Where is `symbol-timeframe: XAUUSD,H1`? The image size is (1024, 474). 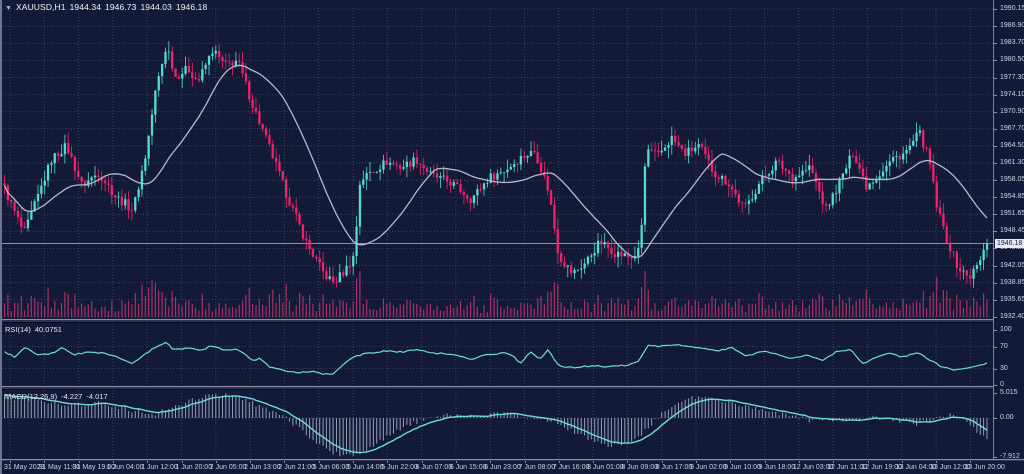 symbol-timeframe: XAUUSD,H1 is located at coordinates (41, 7).